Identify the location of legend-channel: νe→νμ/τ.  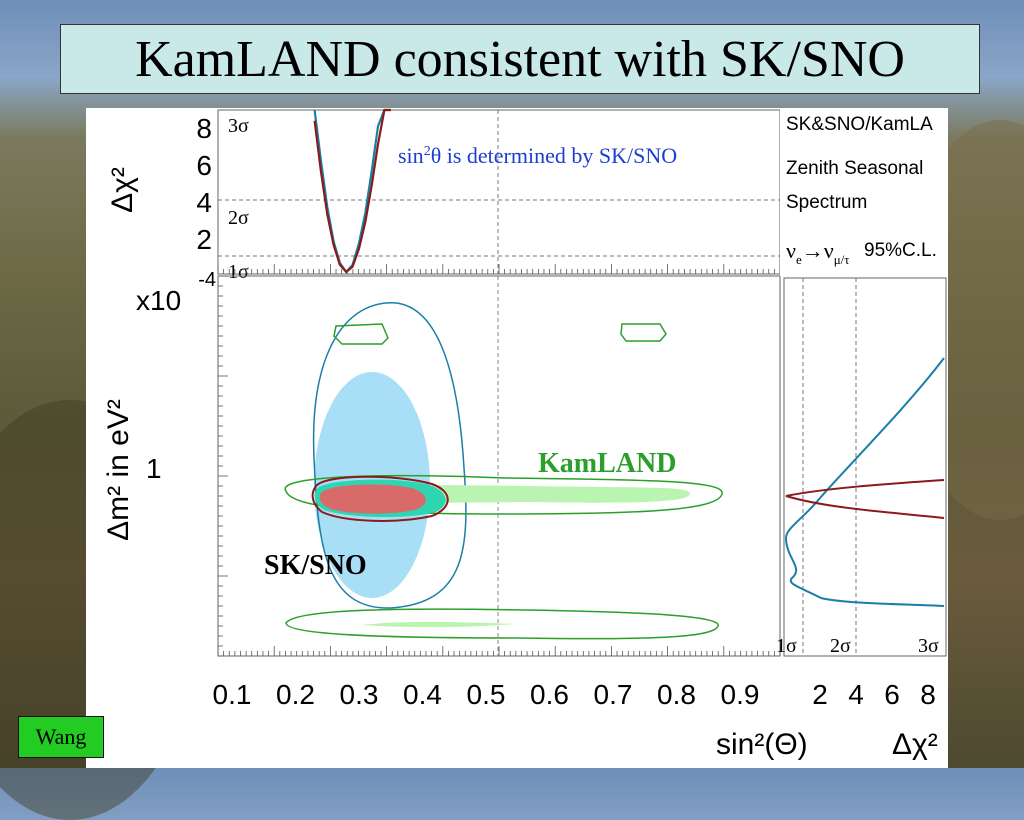
(818, 252).